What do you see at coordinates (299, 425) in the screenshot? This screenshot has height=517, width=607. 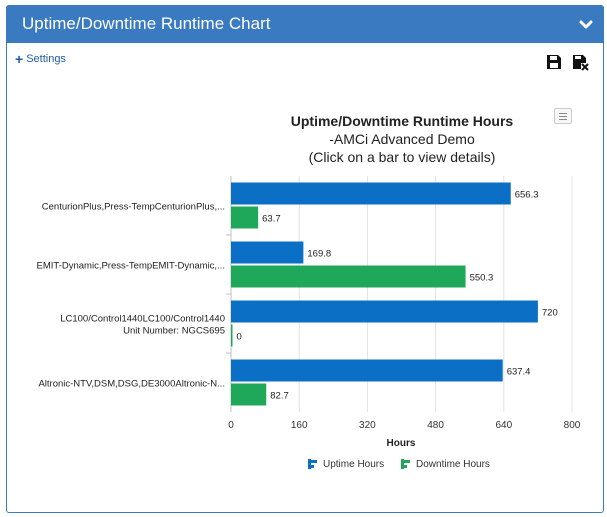 I see `x-tick-label: 160` at bounding box center [299, 425].